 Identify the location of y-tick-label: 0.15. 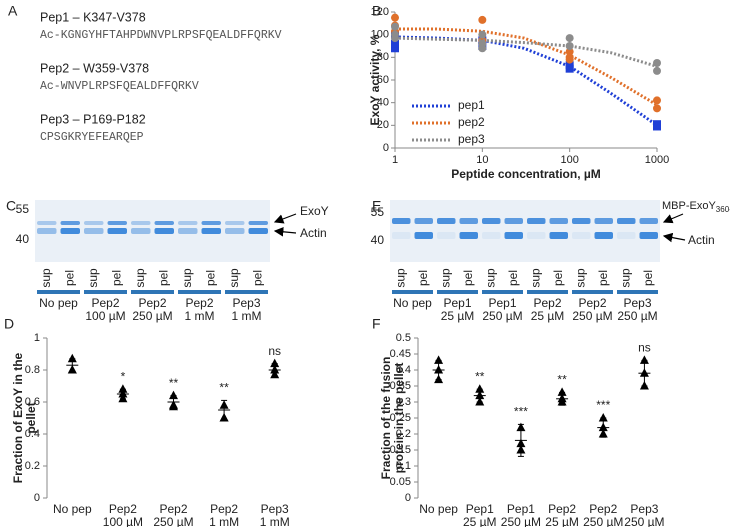
(400, 450).